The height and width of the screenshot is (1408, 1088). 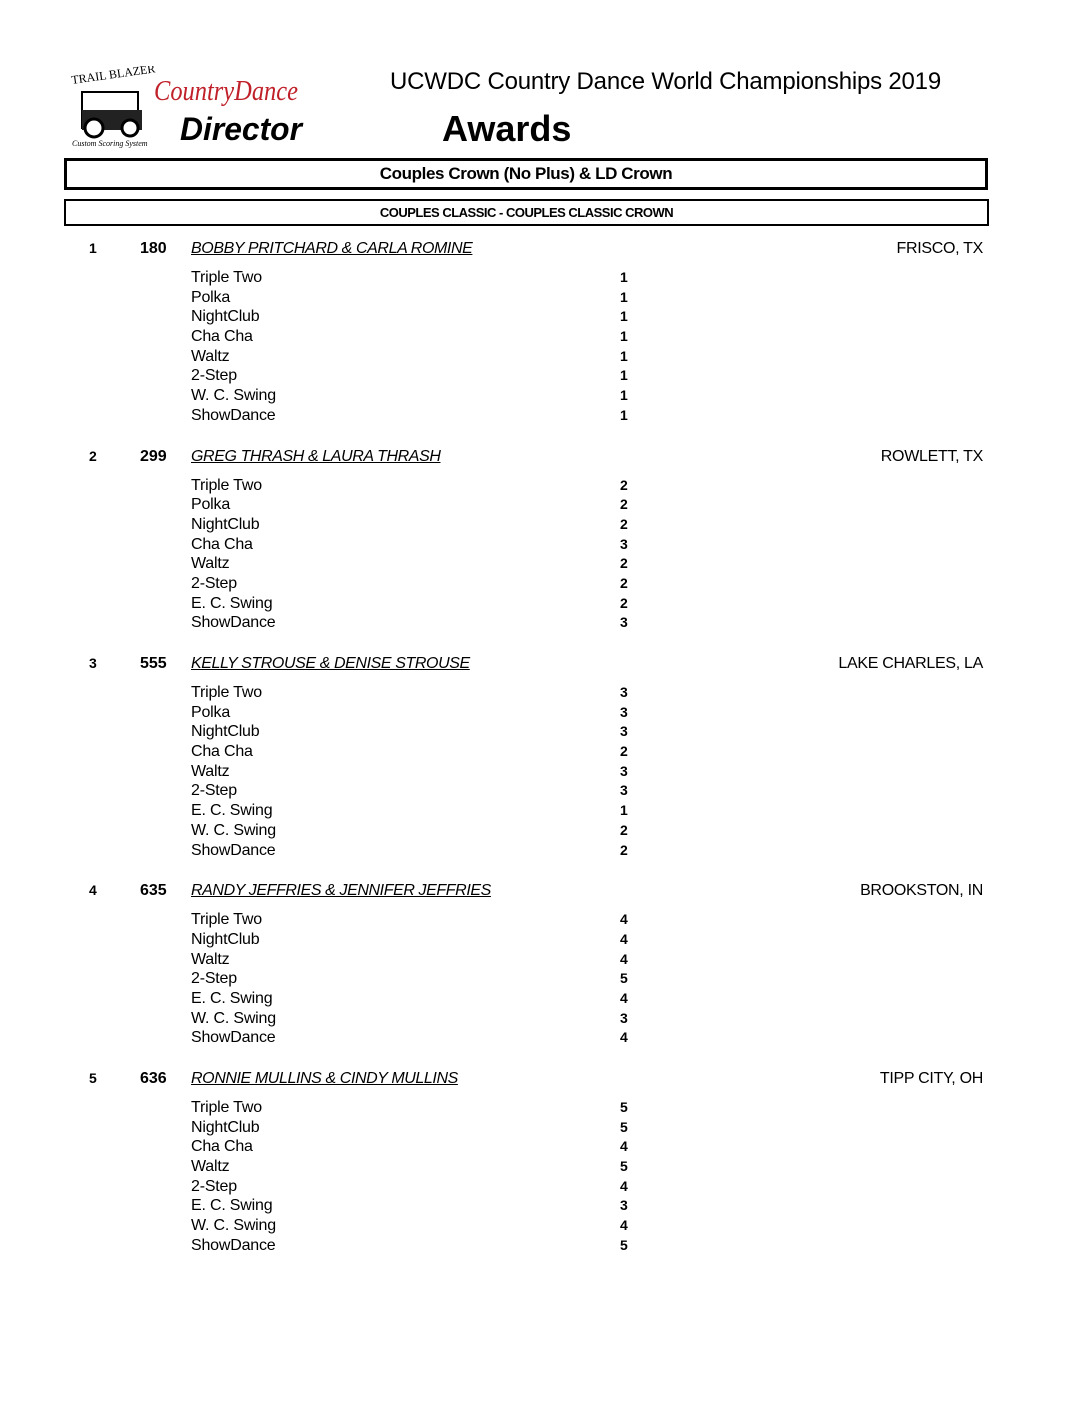 What do you see at coordinates (544, 980) in the screenshot?
I see `dance-row: 2-Step 5` at bounding box center [544, 980].